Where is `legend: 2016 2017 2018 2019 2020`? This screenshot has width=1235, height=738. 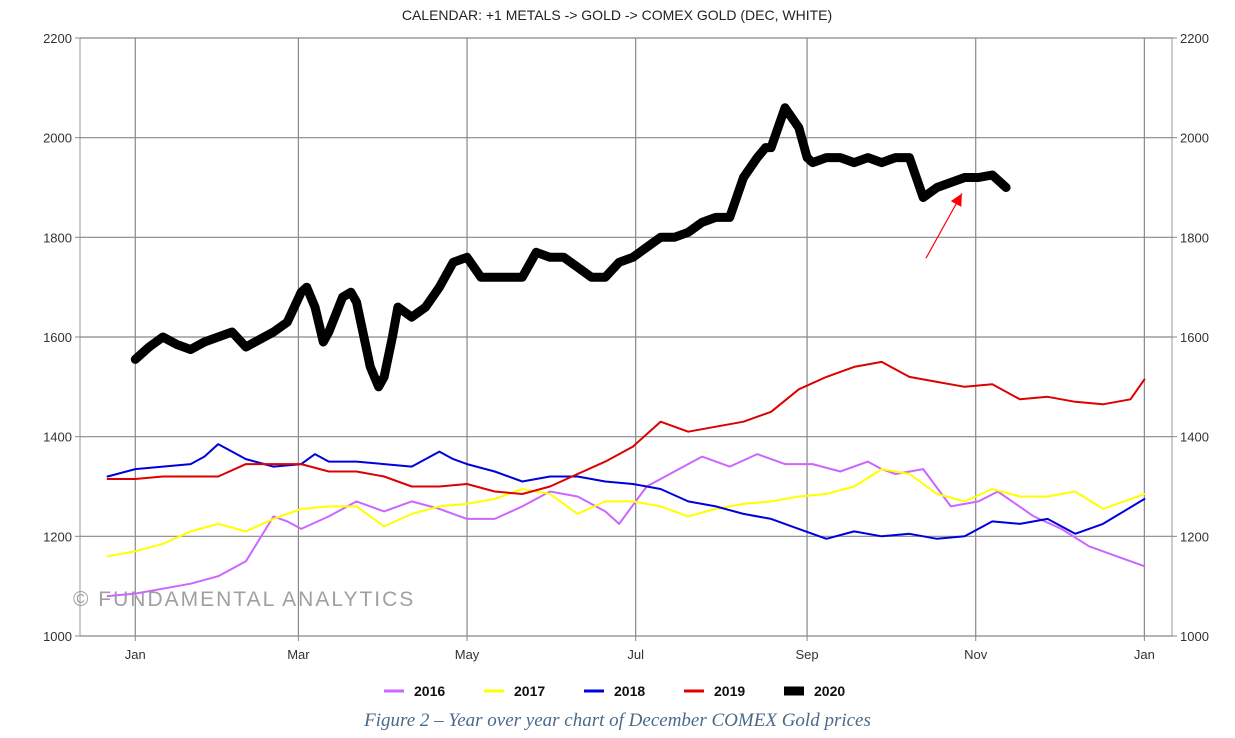
legend: 2016 2017 2018 2019 2020 is located at coordinates (614, 691).